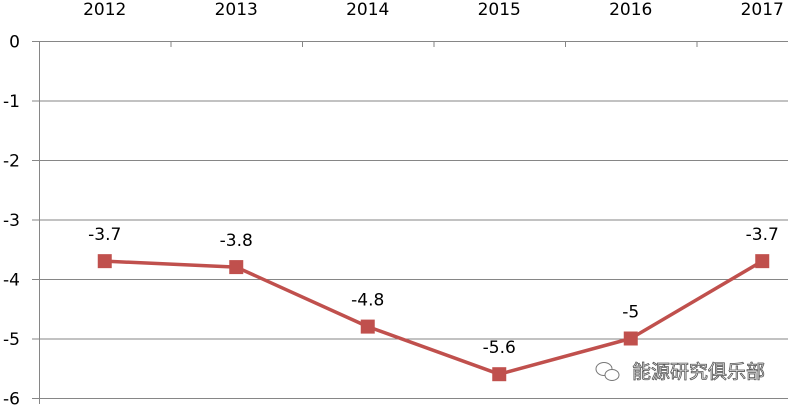 The image size is (788, 406). What do you see at coordinates (11, 281) in the screenshot?
I see `y-tick-label: -4` at bounding box center [11, 281].